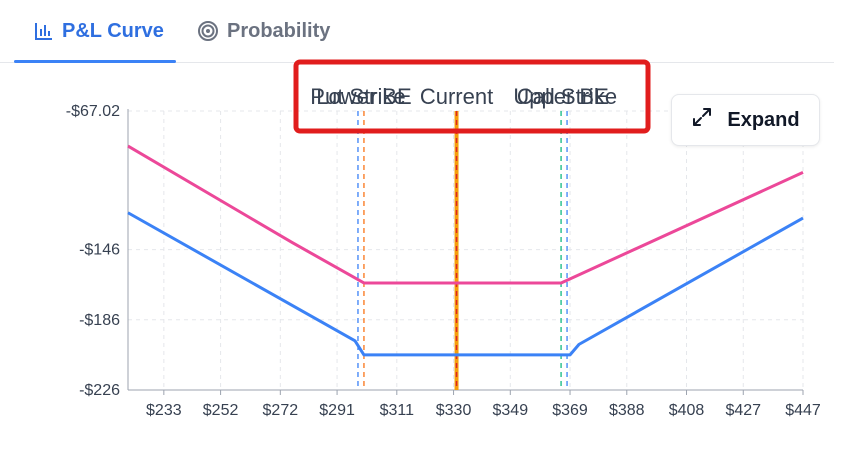 This screenshot has height=449, width=858. Describe the element at coordinates (281, 410) in the screenshot. I see `x-tick-label: $272` at that location.